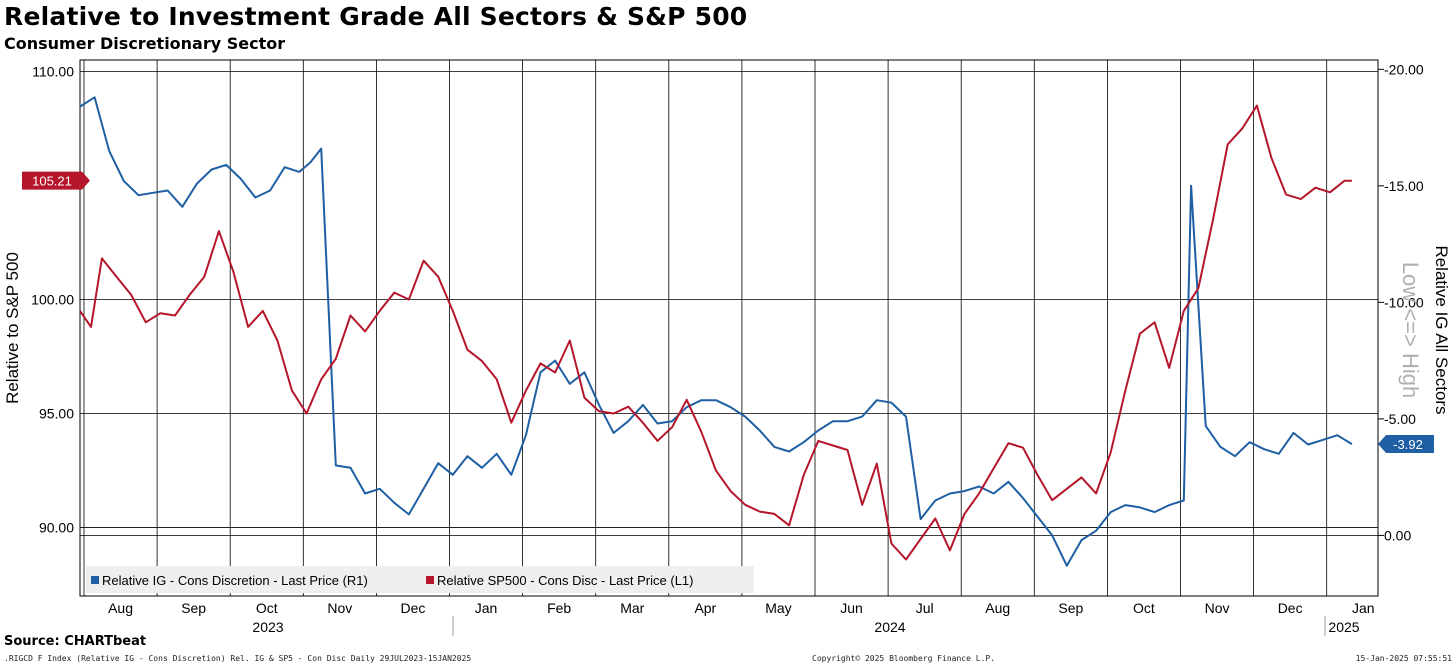 Image resolution: width=1456 pixels, height=665 pixels. I want to click on last-value-right: -3.92, so click(1408, 444).